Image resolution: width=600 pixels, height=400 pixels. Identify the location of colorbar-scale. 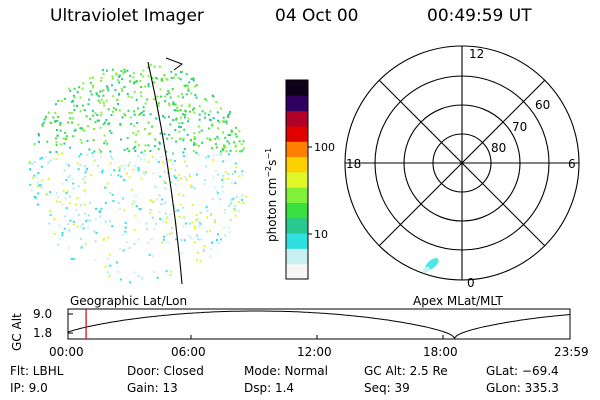
(297, 180).